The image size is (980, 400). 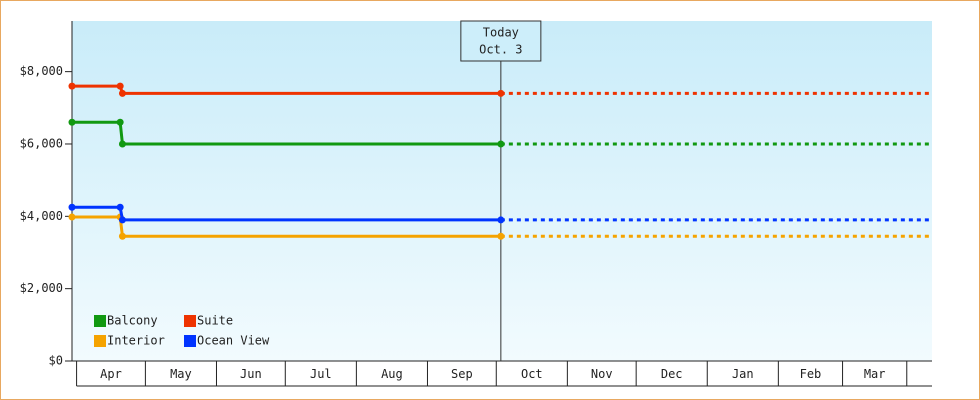 I want to click on x-tick-label: Mar, so click(x=875, y=374).